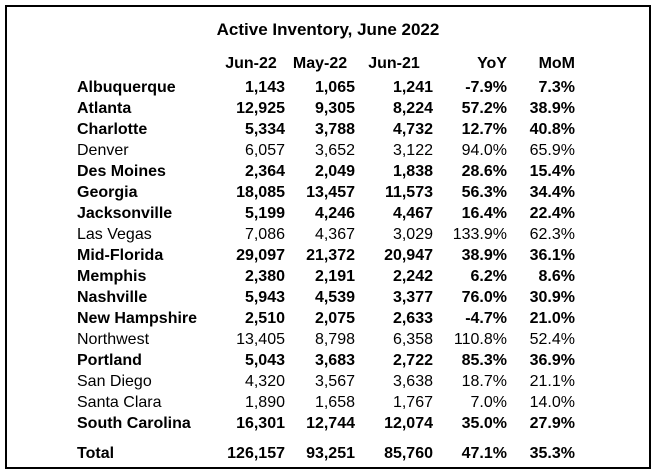  What do you see at coordinates (484, 192) in the screenshot?
I see `table-cell: 56.3%` at bounding box center [484, 192].